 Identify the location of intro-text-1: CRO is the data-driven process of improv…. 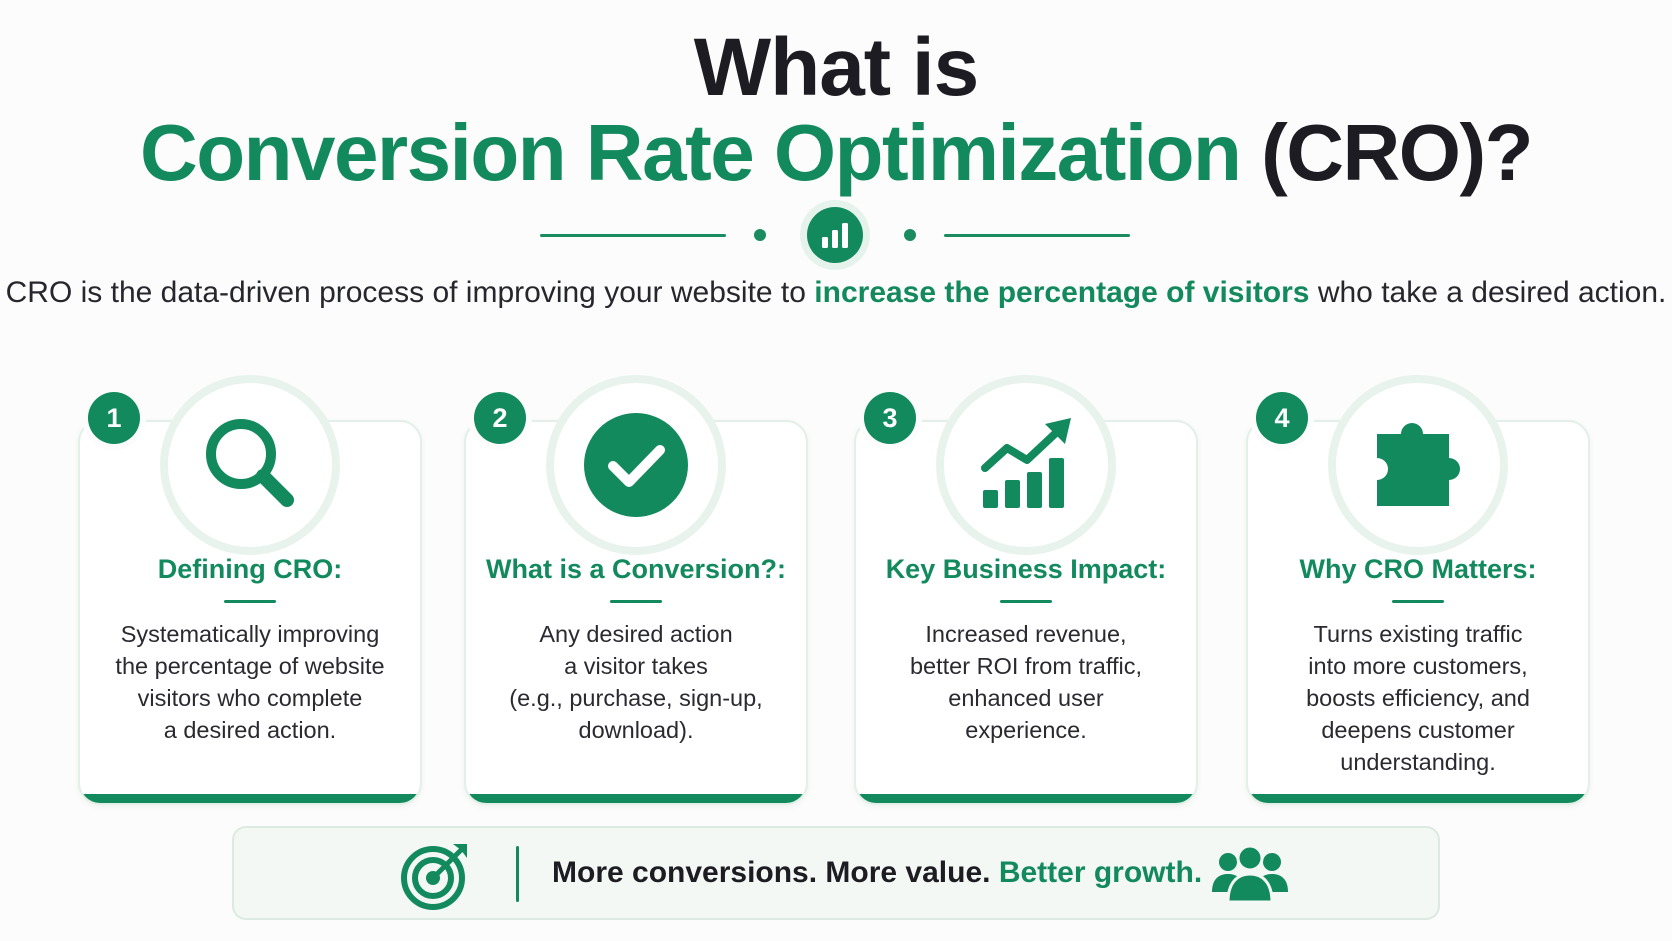
(410, 292).